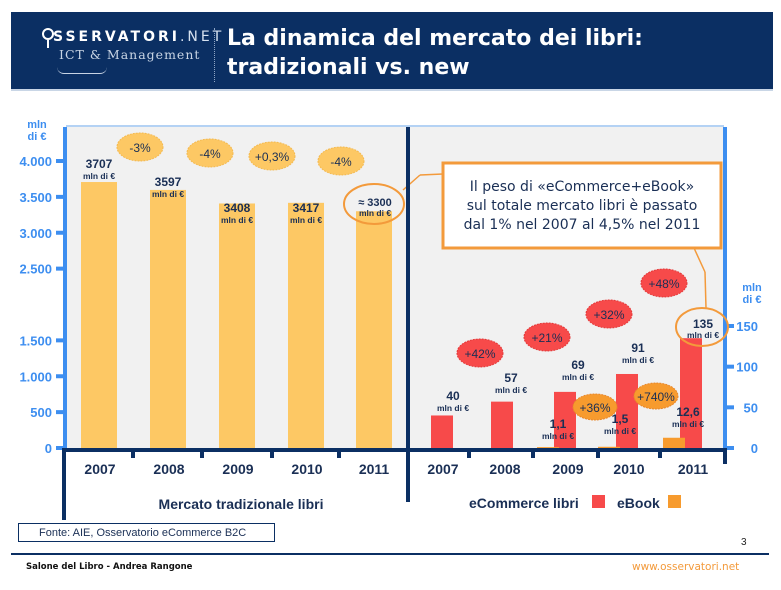 Image resolution: width=781 pixels, height=590 pixels. Describe the element at coordinates (620, 419) in the screenshot. I see `ebook-value-label: 1,5` at that location.